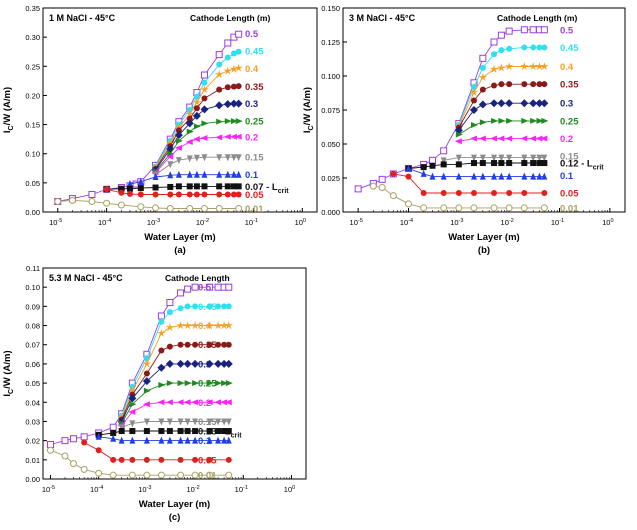 The image size is (637, 530). Describe the element at coordinates (308, 110) in the screenshot. I see `y-axis-label: IC/W (A/m)` at that location.